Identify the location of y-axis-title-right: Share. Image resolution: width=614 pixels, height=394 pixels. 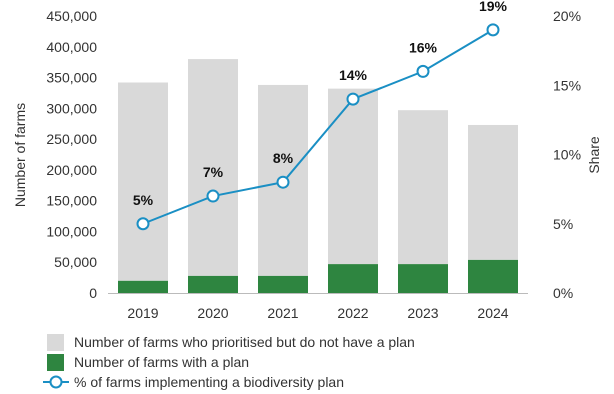
(594, 155).